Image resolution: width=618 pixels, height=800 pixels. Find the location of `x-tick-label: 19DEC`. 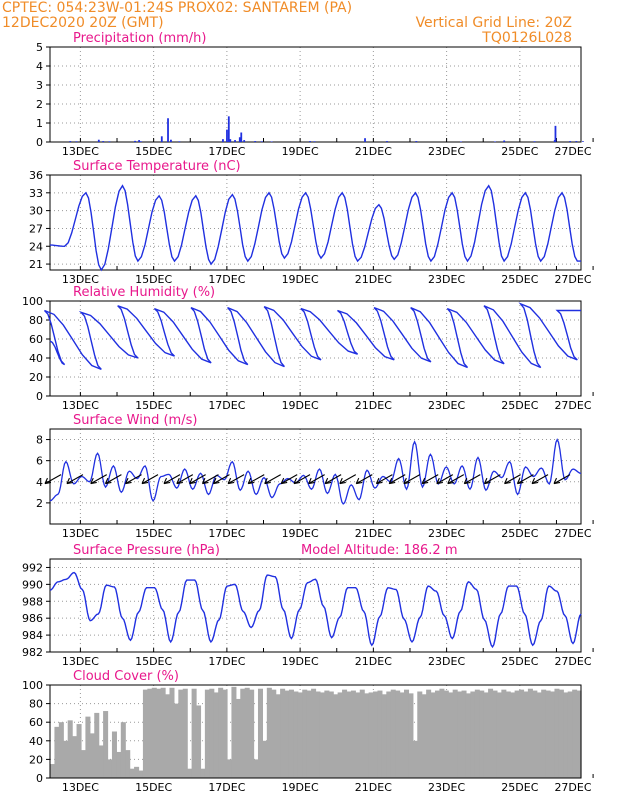

x-tick-label: 19DEC is located at coordinates (300, 405).